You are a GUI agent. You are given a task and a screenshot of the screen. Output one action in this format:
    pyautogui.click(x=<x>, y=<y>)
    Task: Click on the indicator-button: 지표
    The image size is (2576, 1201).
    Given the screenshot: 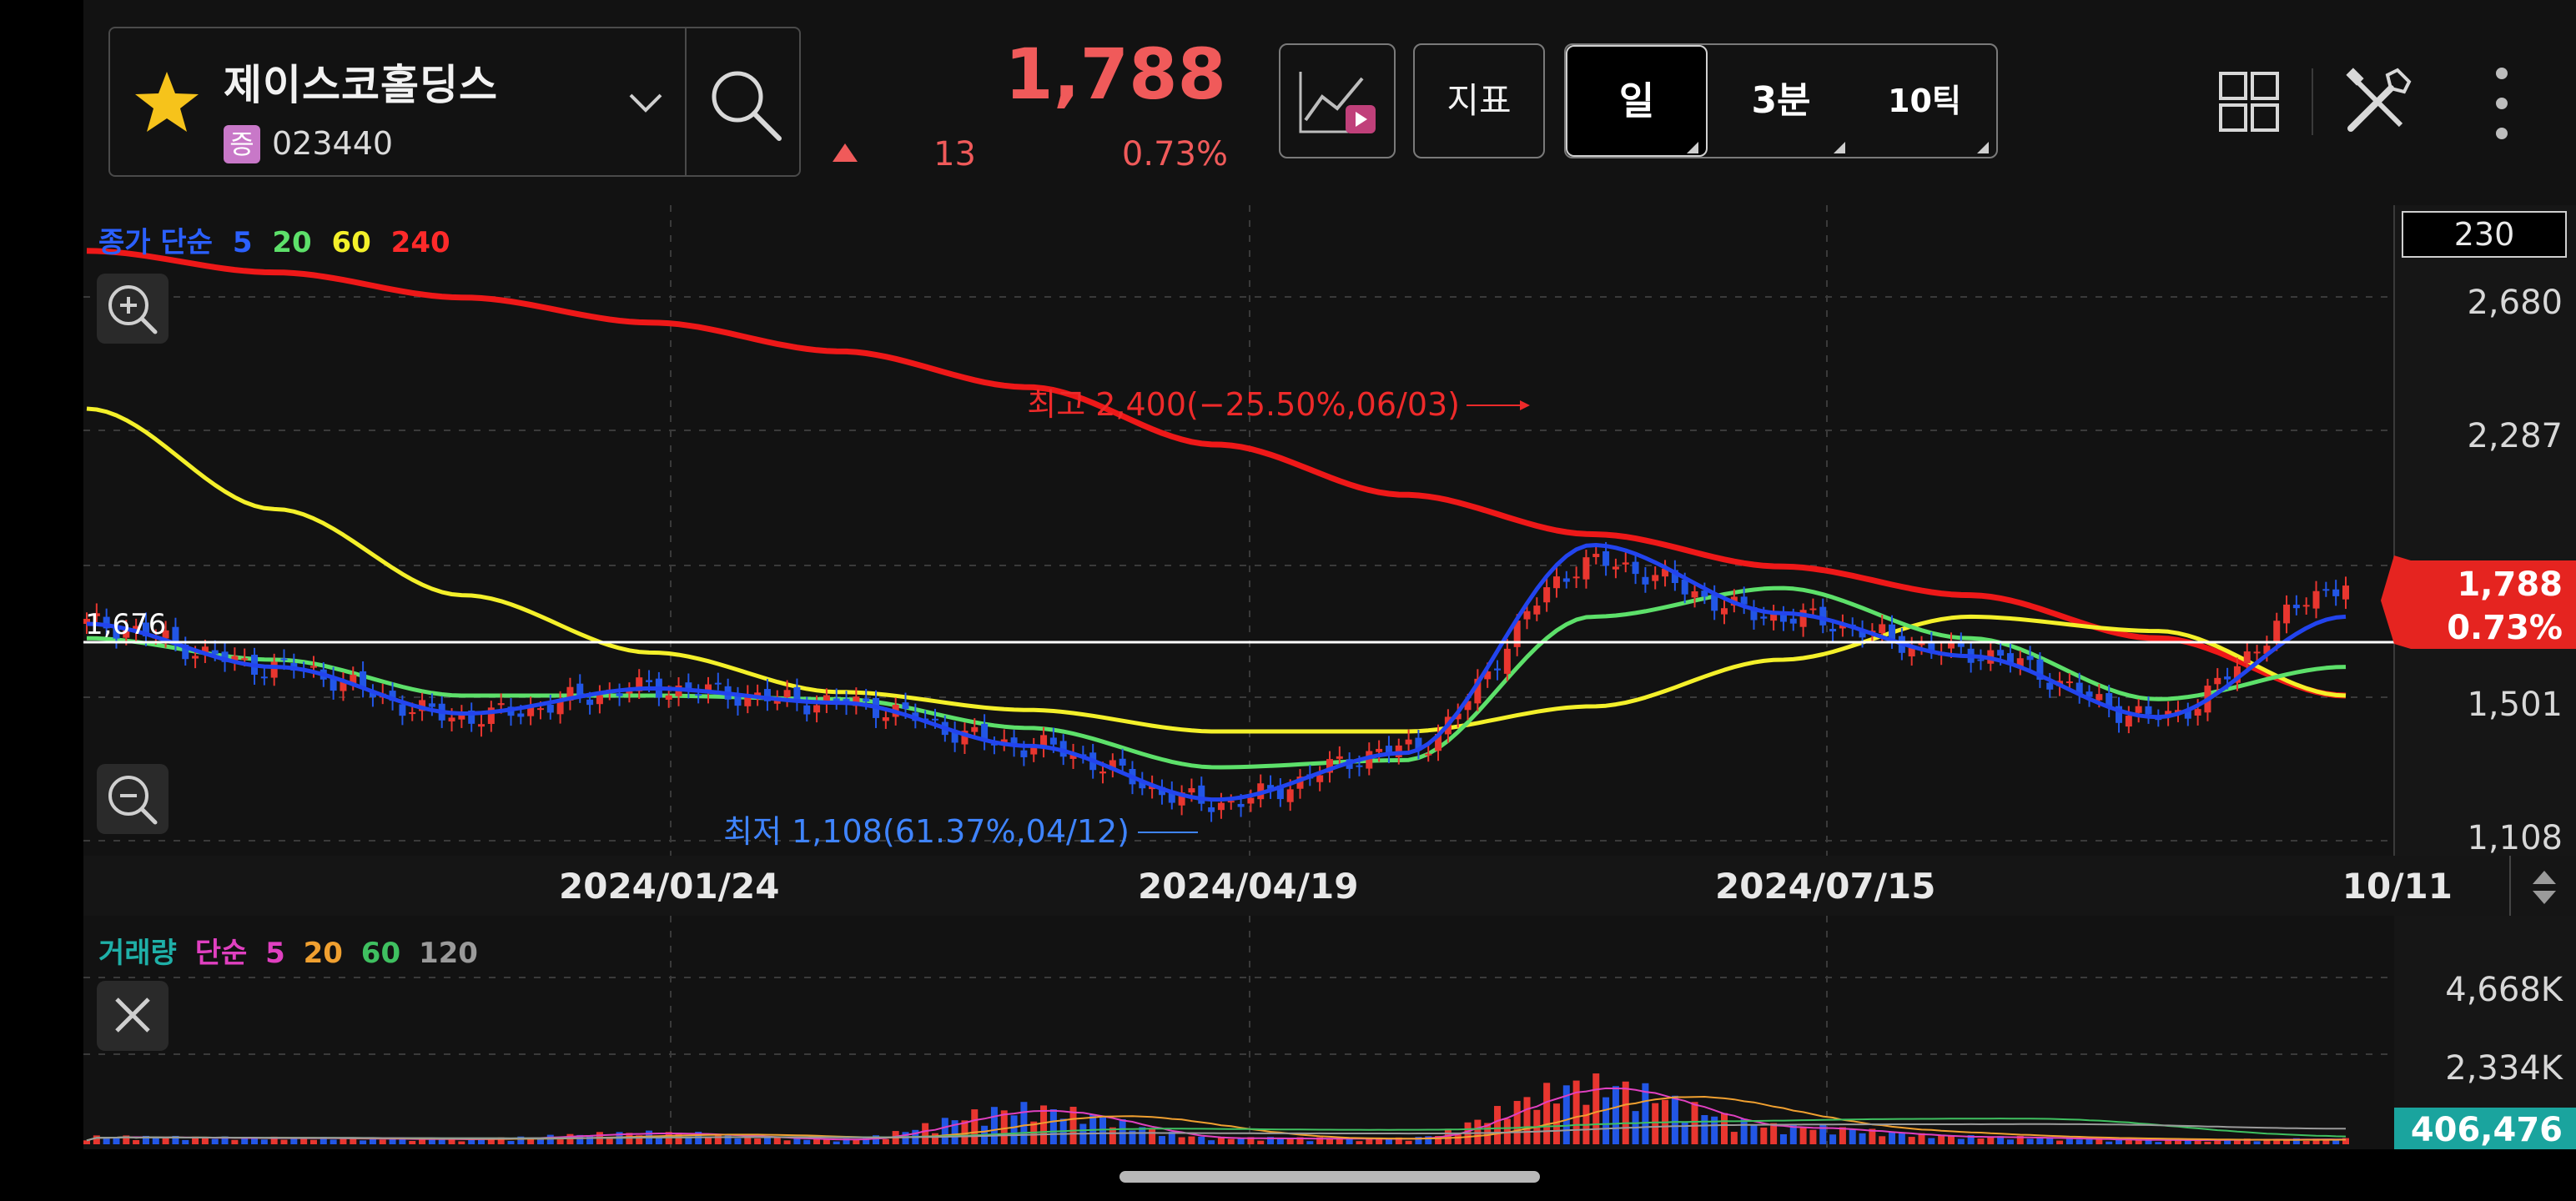 What is the action you would take?
    pyautogui.click(x=1479, y=101)
    